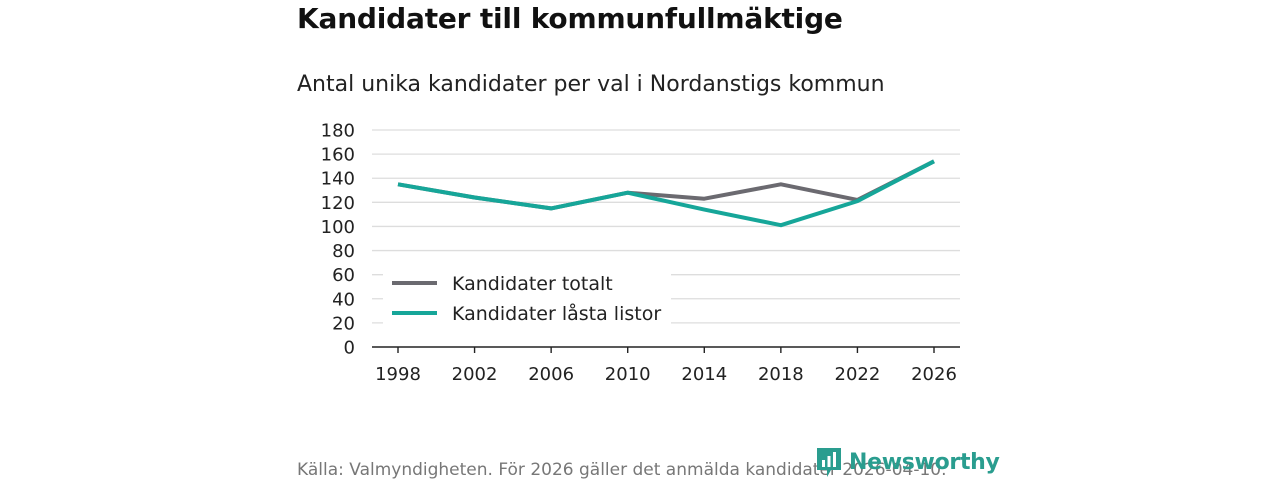 This screenshot has width=1280, height=480. Describe the element at coordinates (338, 240) in the screenshot. I see `y-axis-ticks: 0 20 40 60 80 100 120 140 160 180` at that location.